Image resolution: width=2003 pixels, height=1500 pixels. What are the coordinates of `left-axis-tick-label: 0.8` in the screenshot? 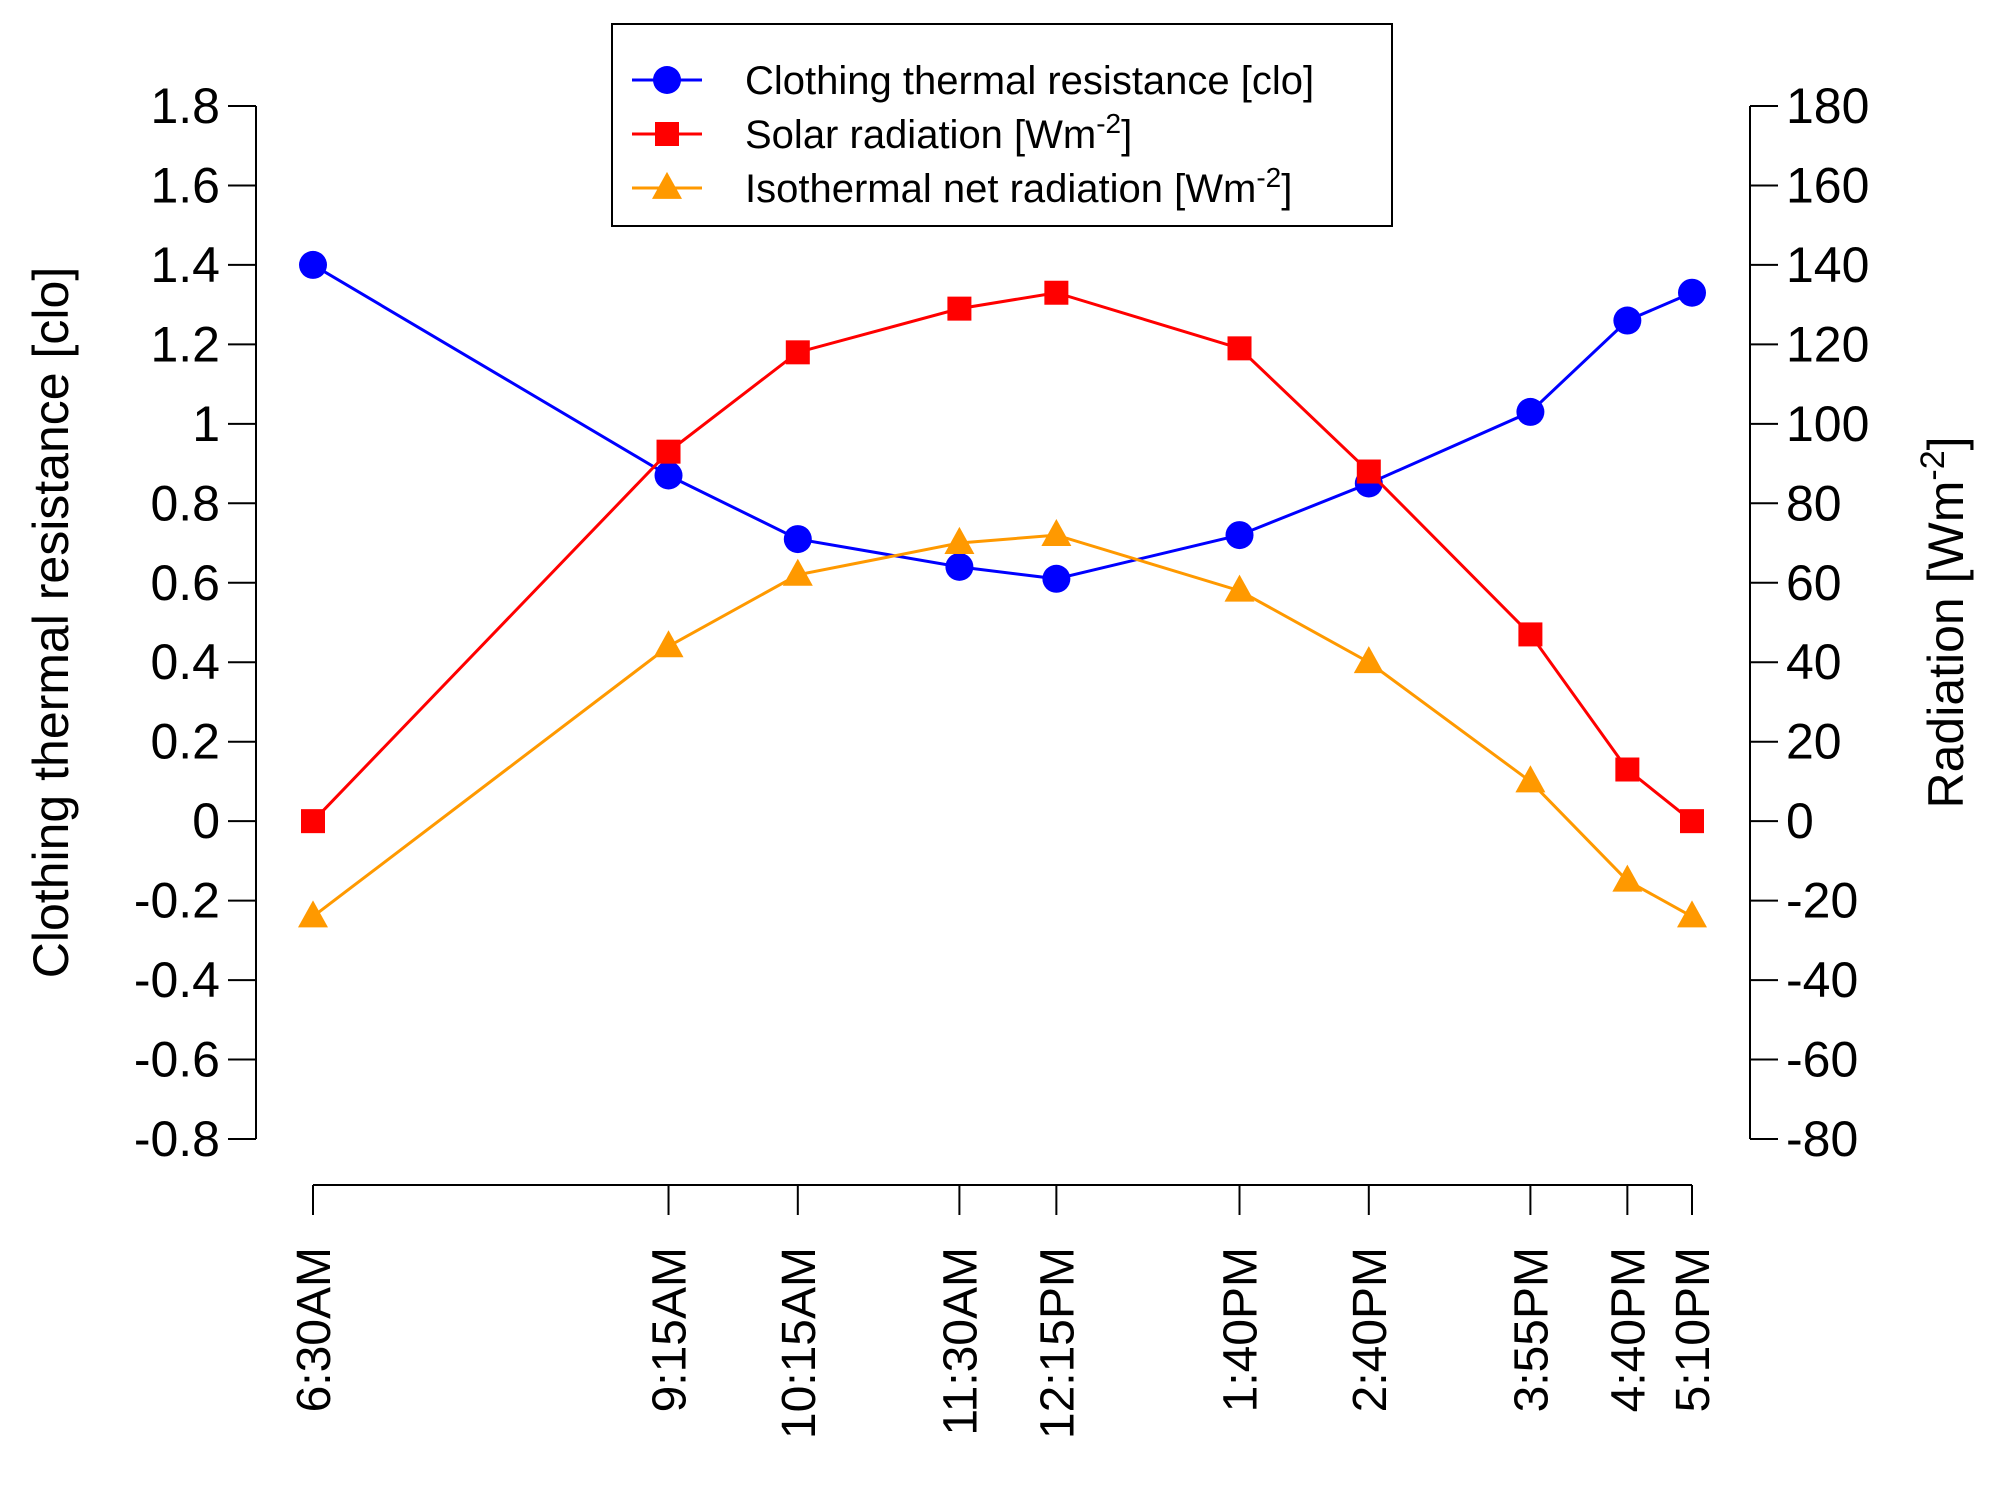 It's located at (185, 503).